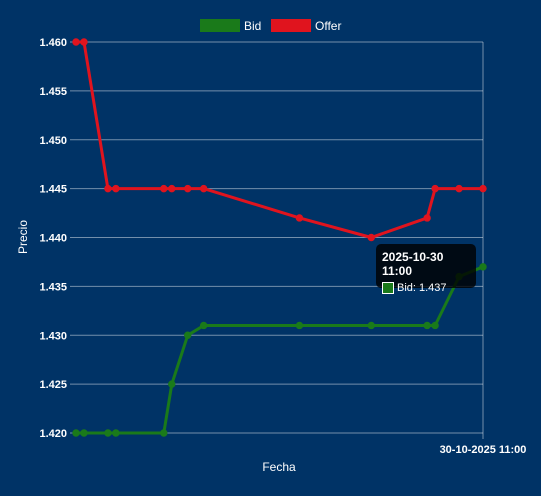 The width and height of the screenshot is (541, 496). I want to click on legend-item-bid: Bid, so click(230, 26).